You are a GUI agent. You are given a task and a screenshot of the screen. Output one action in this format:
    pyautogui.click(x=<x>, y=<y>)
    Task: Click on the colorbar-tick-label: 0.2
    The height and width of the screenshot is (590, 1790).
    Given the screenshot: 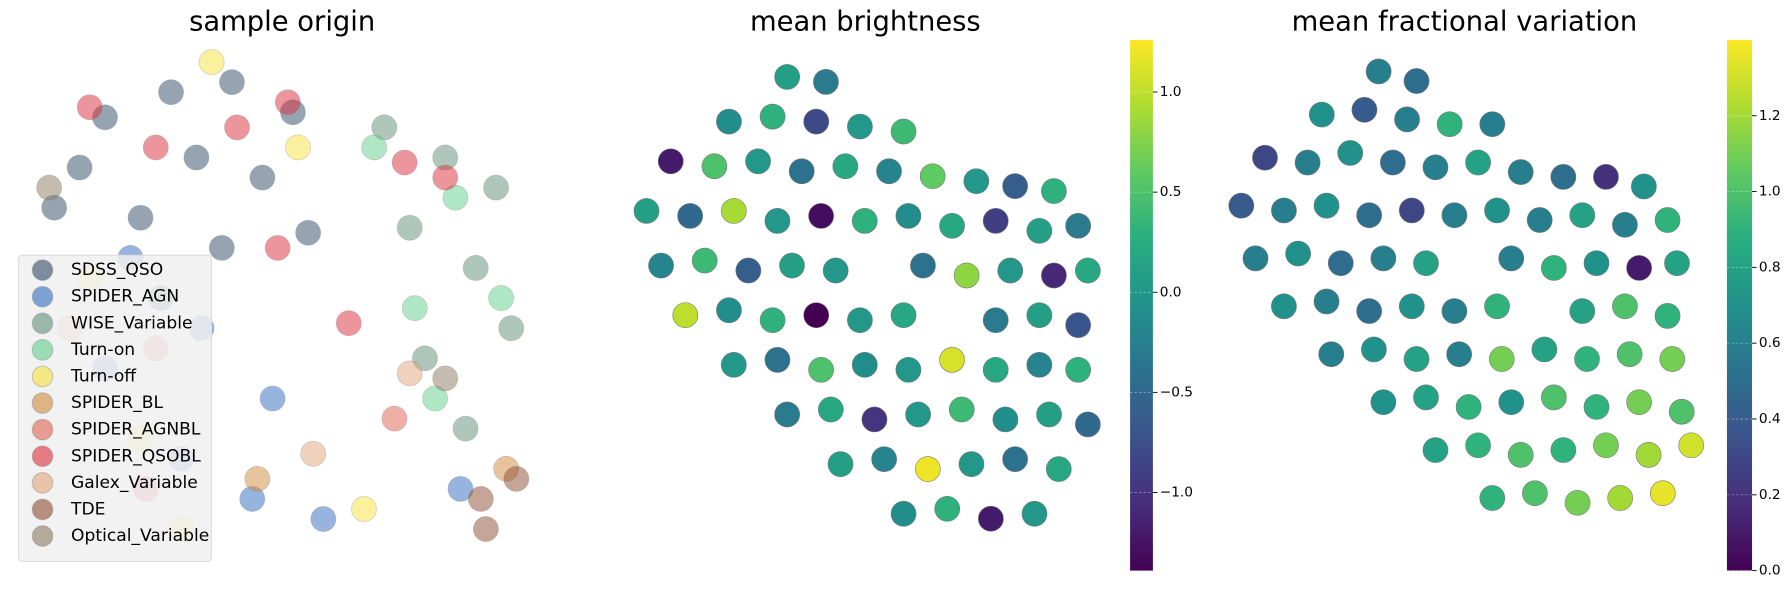 What is the action you would take?
    pyautogui.click(x=1770, y=495)
    